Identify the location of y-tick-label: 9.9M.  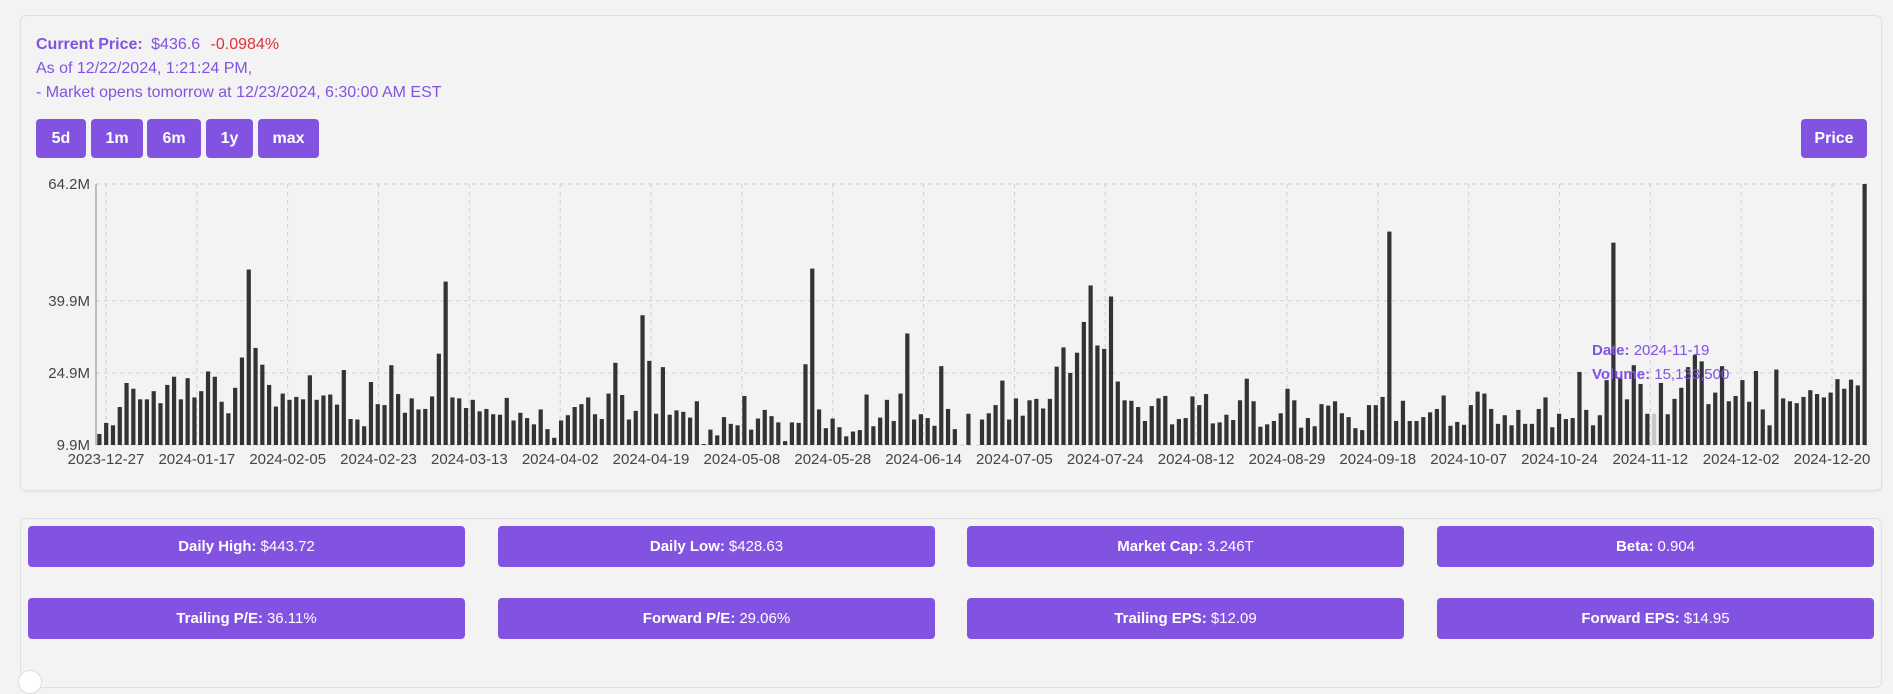
(73, 445).